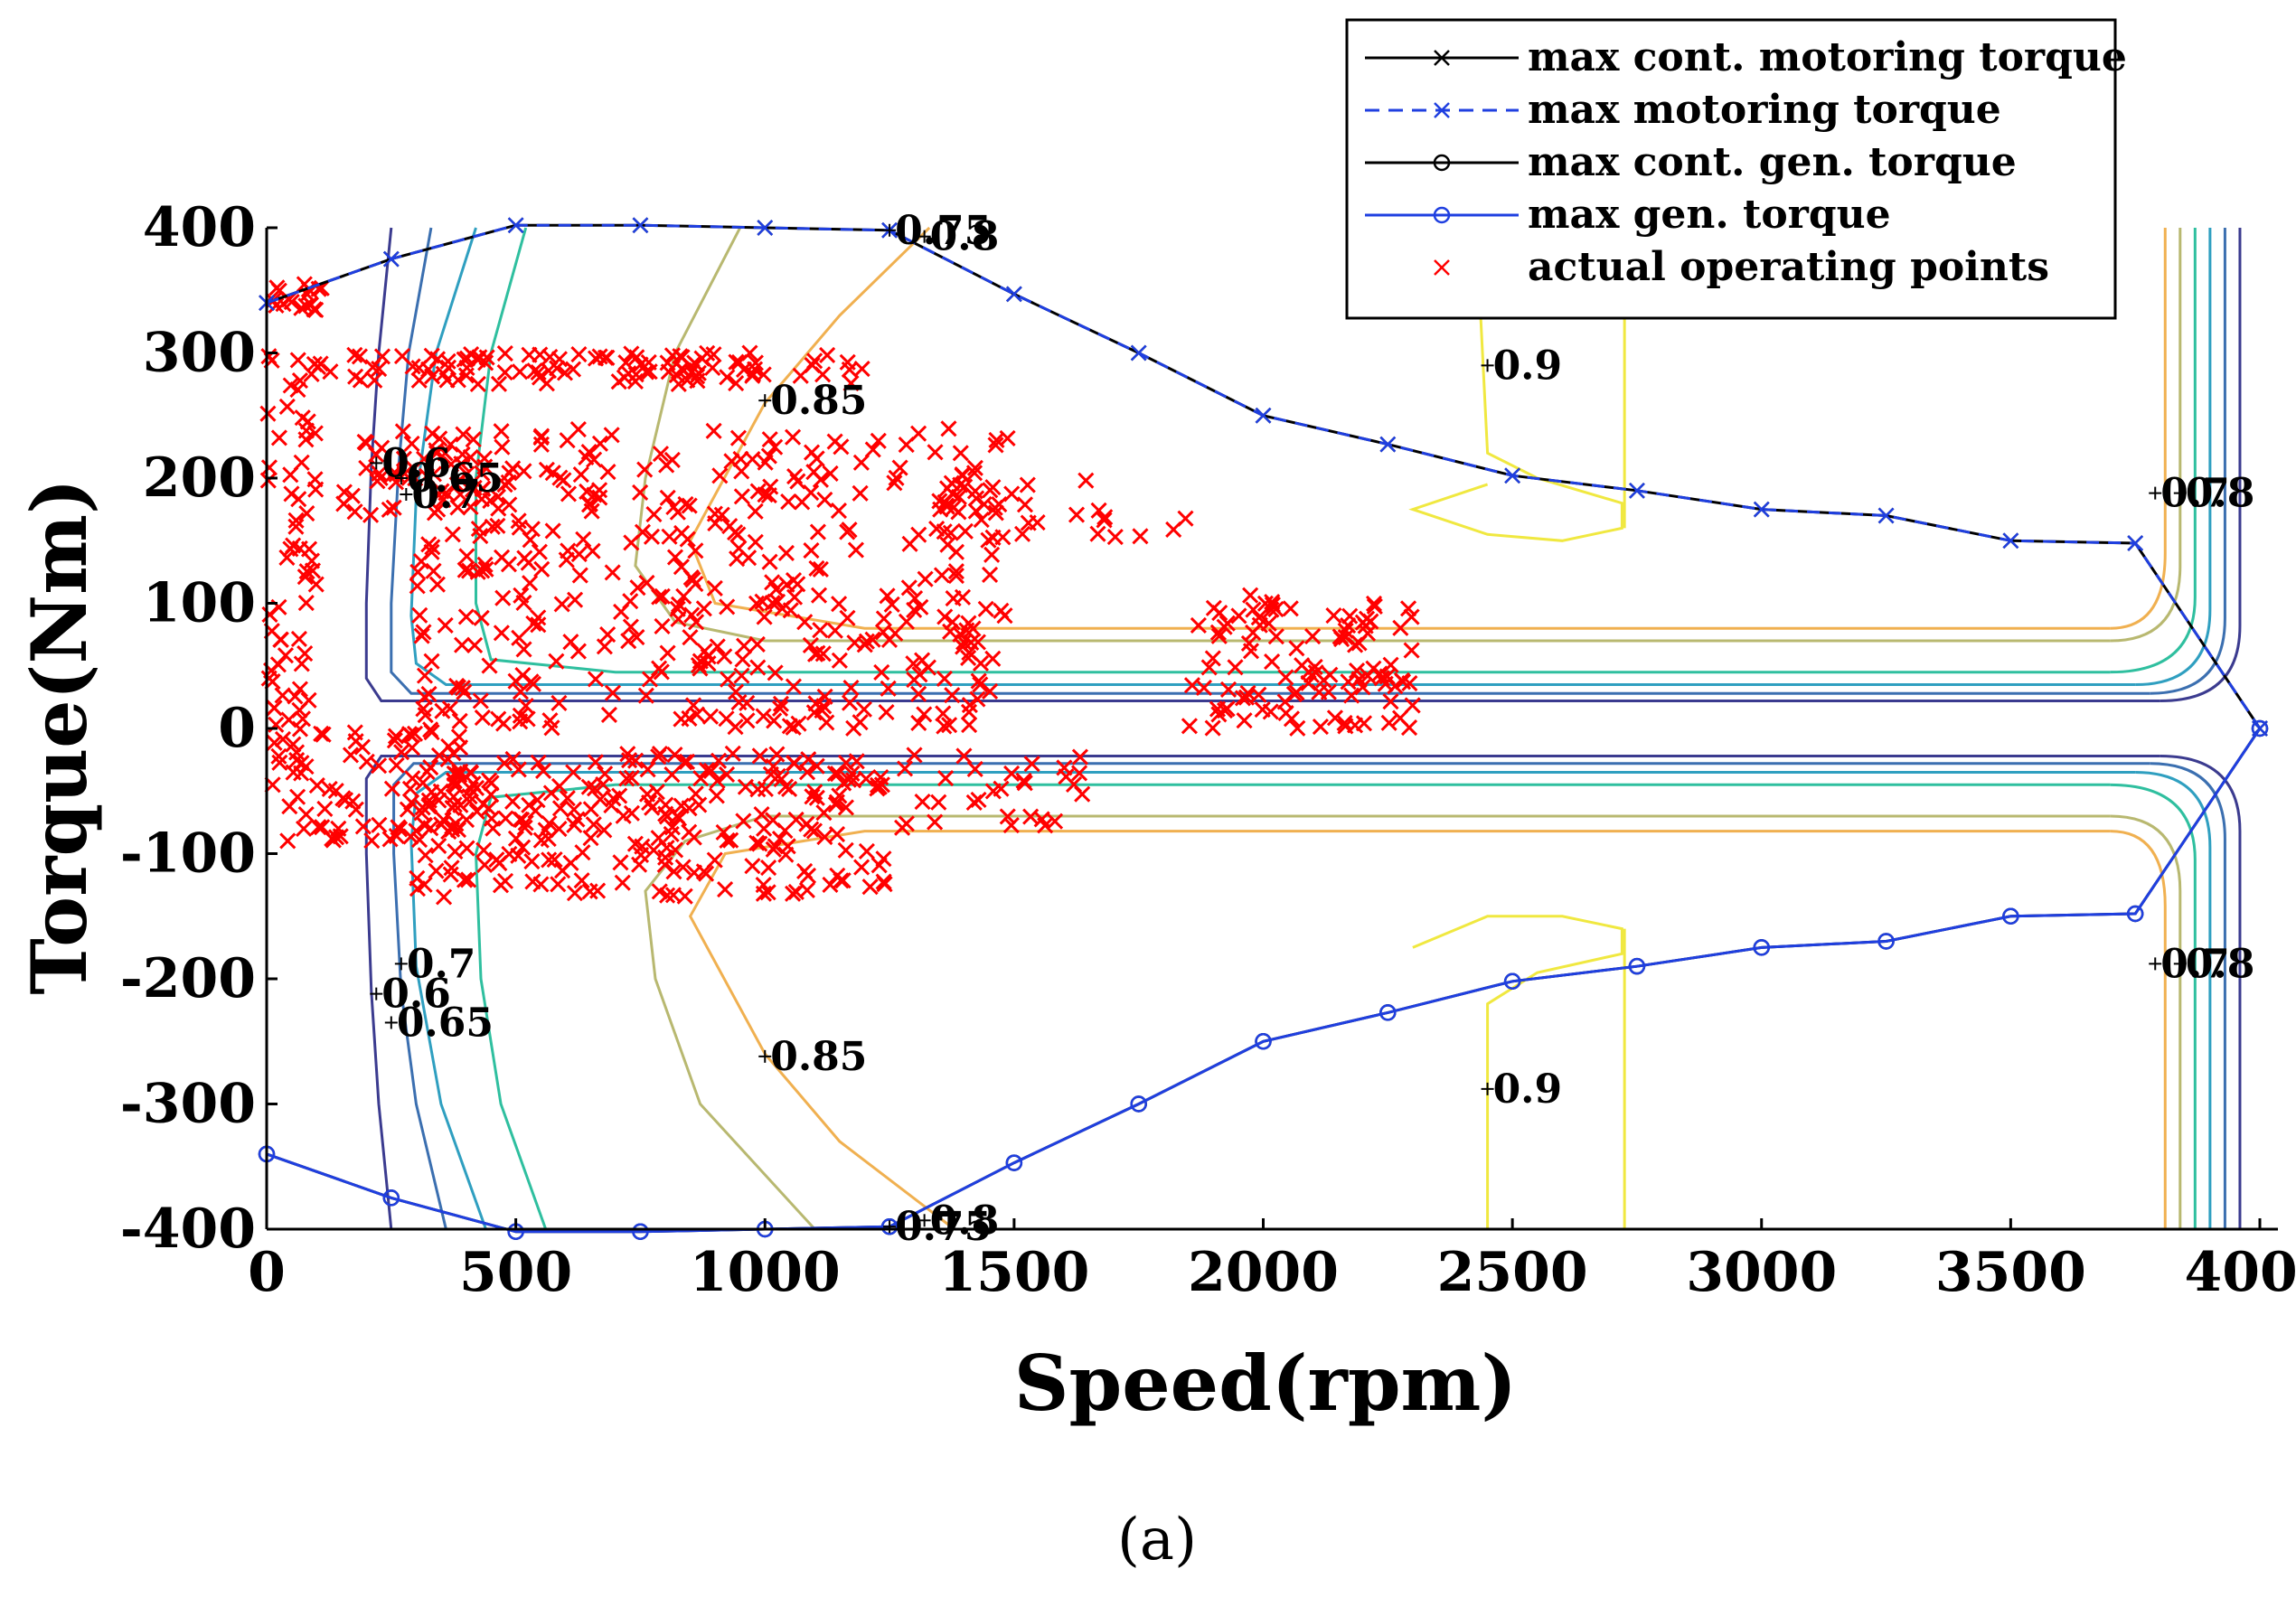  Describe the element at coordinates (1761, 509) in the screenshot. I see `series-max-motoring-torque-marker-b` at that location.